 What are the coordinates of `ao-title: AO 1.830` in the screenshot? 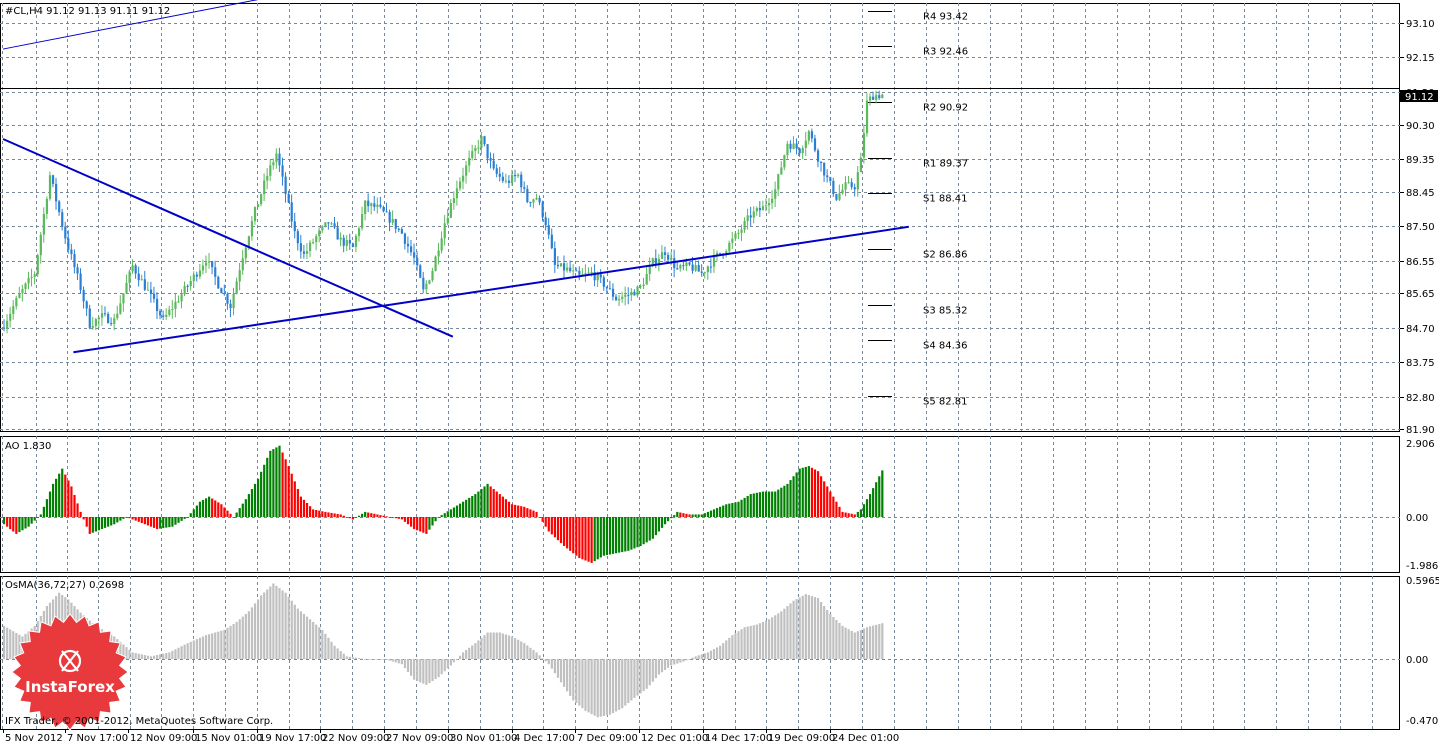 It's located at (28, 446).